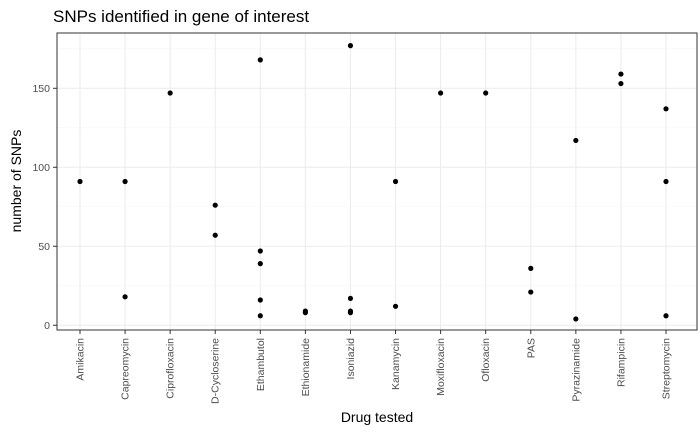 This screenshot has width=700, height=432. I want to click on x-tick-label: D-Cycloserine, so click(216, 371).